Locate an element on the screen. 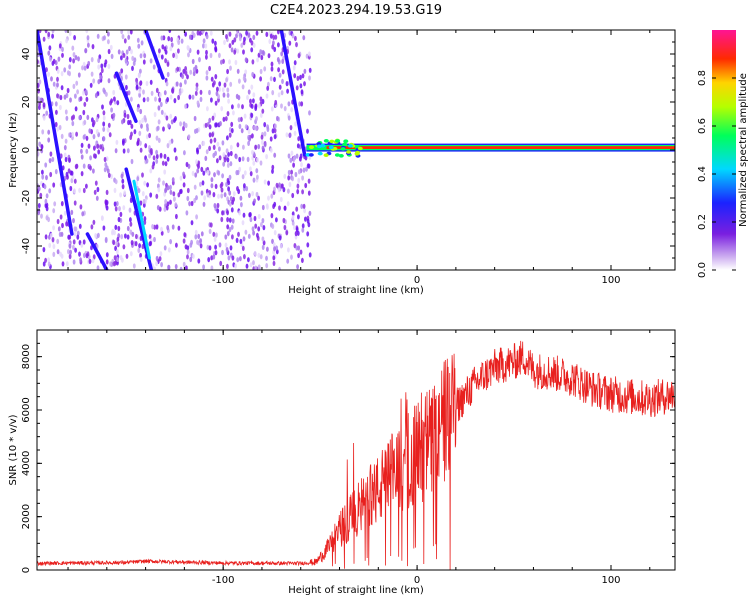  y-tick-label: 8000 is located at coordinates (26, 356).